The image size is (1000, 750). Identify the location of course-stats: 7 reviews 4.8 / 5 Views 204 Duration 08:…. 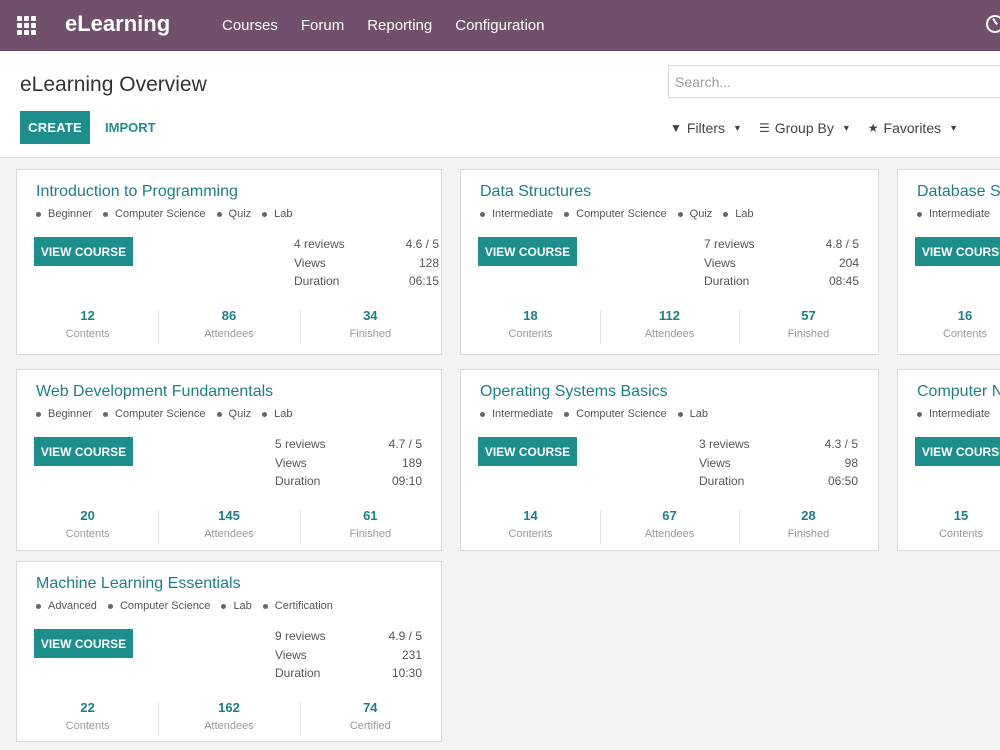
(781, 265).